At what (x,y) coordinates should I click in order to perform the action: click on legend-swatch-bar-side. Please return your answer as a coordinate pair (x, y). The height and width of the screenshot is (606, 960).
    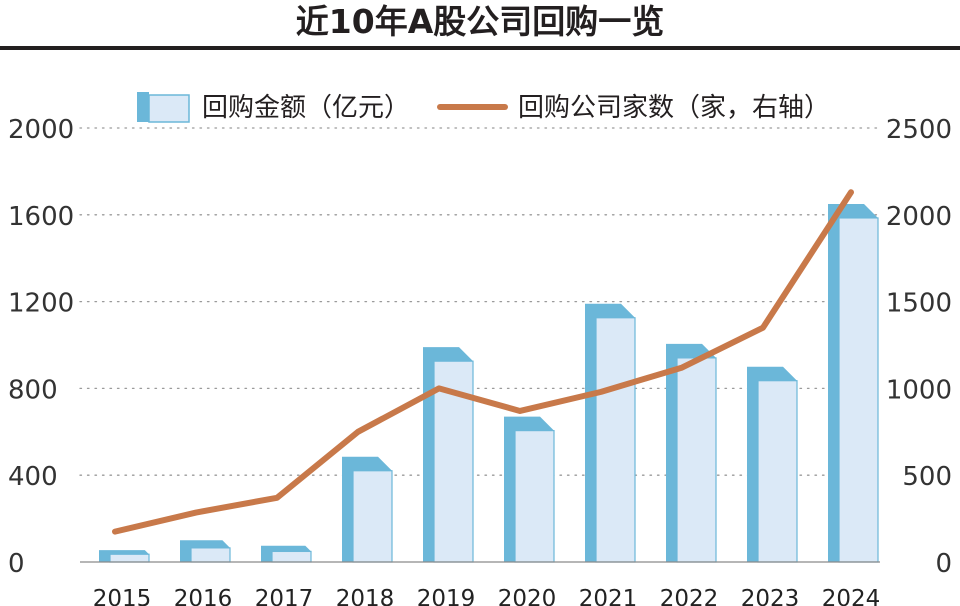
    Looking at the image, I should click on (143, 107).